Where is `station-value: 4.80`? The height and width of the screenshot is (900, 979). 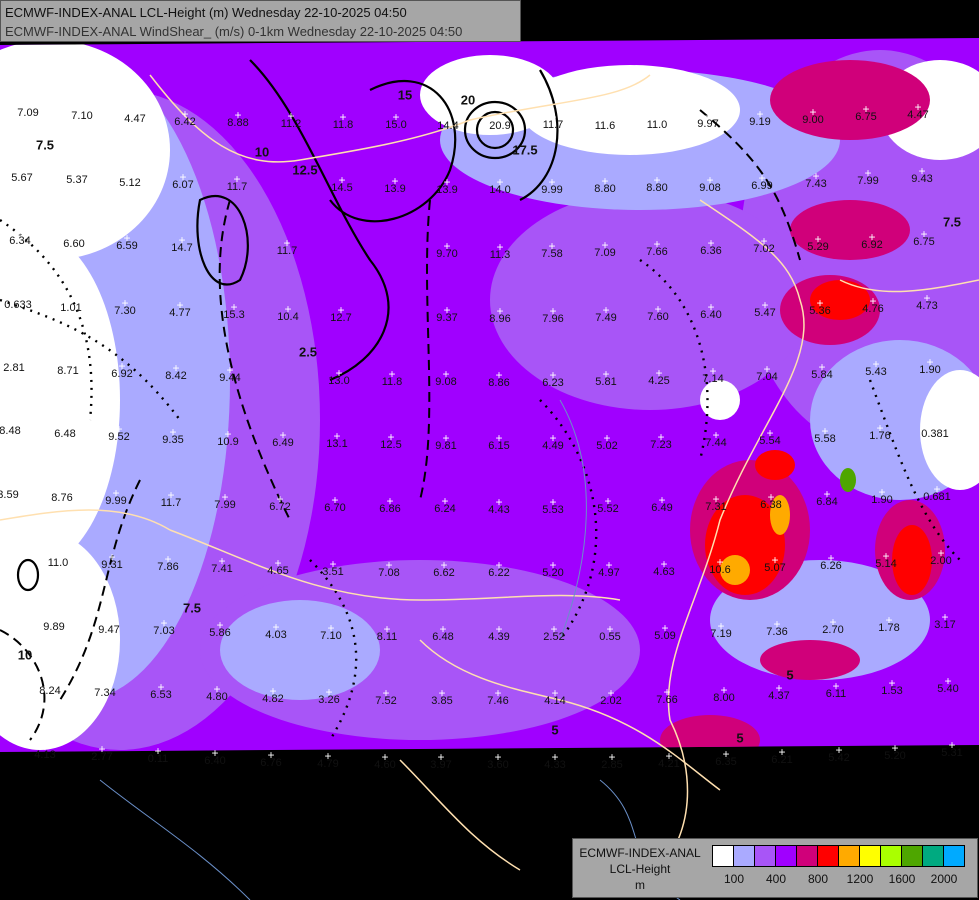
station-value: 4.80 is located at coordinates (216, 697).